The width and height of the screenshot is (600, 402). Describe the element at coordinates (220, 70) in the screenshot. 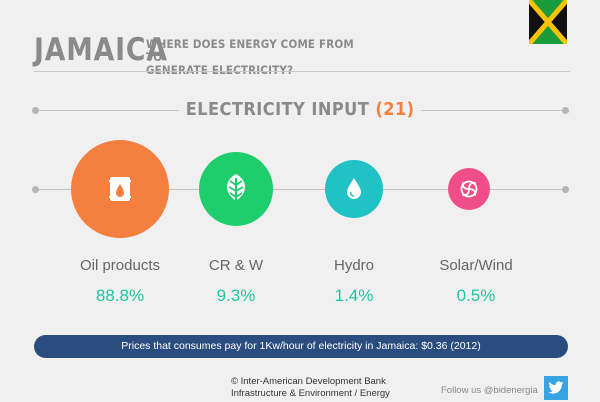

I see `question-line-2: GENERATE ELECTRICITY?` at that location.